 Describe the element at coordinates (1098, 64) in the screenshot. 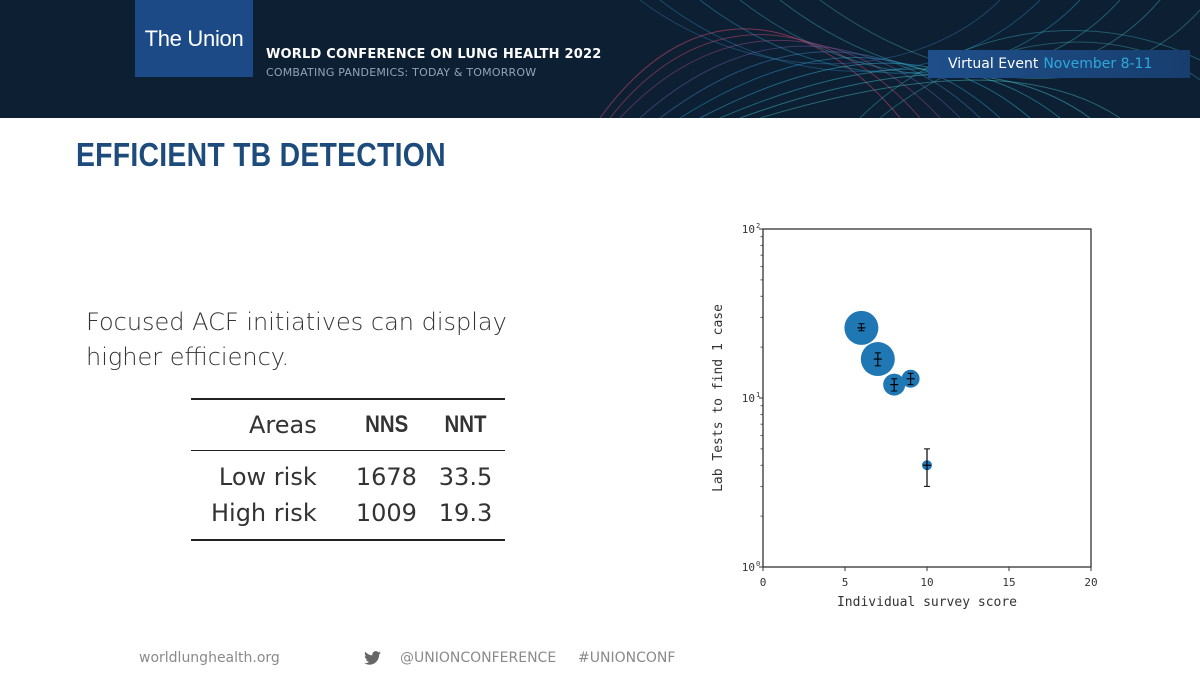

I see `event-dates: November 8-11` at that location.